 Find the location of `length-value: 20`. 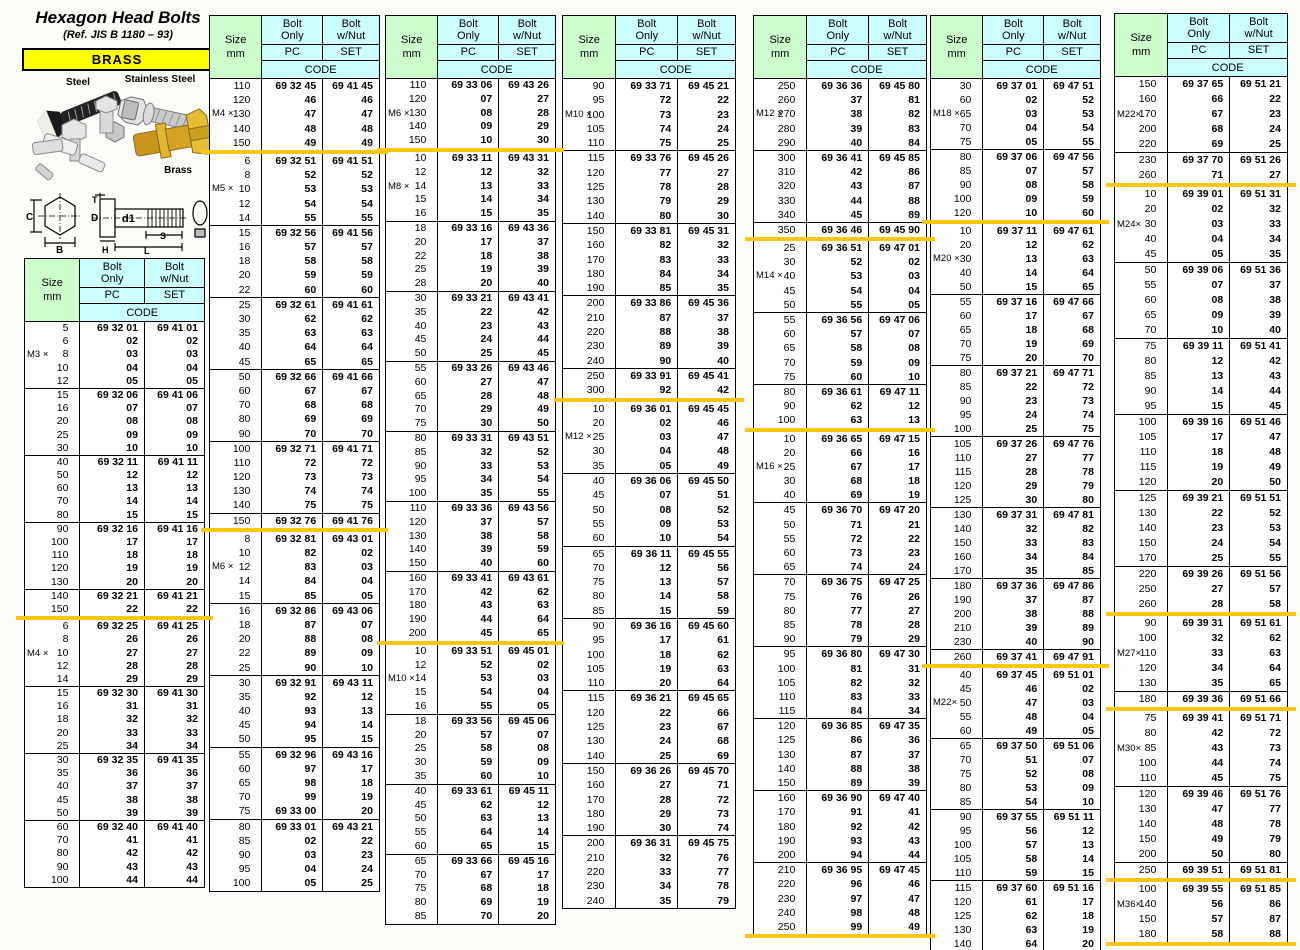

length-value: 20 is located at coordinates (244, 639).